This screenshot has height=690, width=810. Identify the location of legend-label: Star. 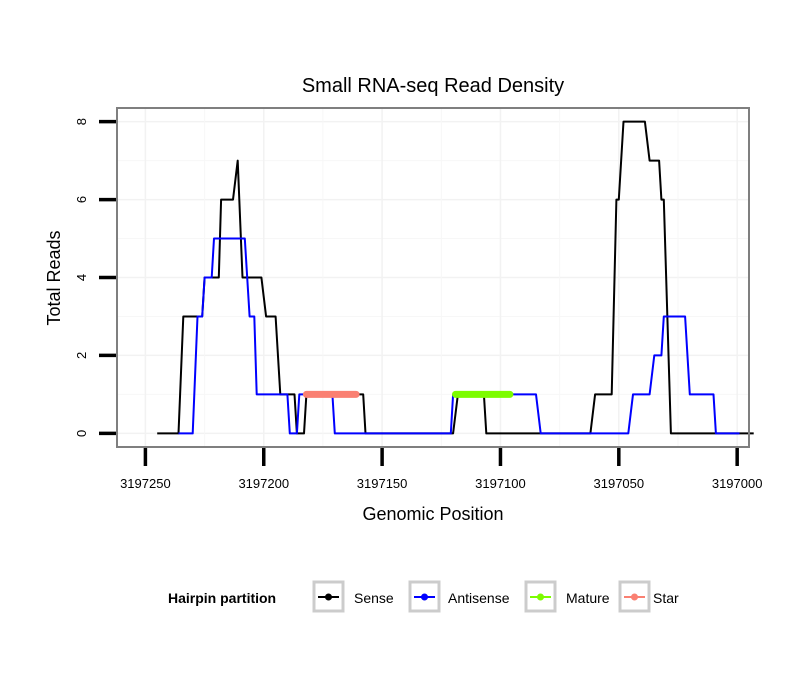
(666, 598).